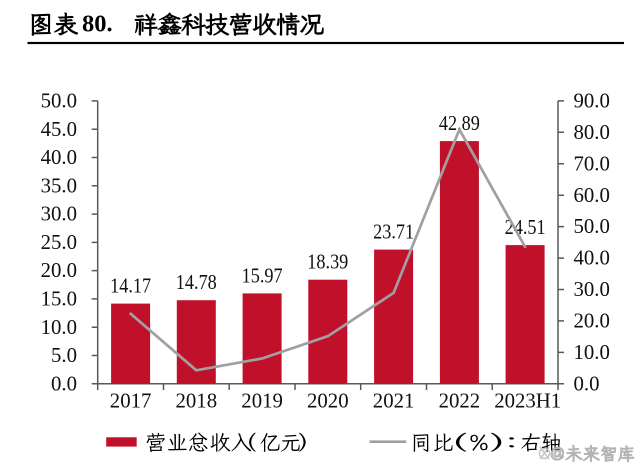 The width and height of the screenshot is (640, 475). I want to click on svg-text: 2019, so click(262, 400).